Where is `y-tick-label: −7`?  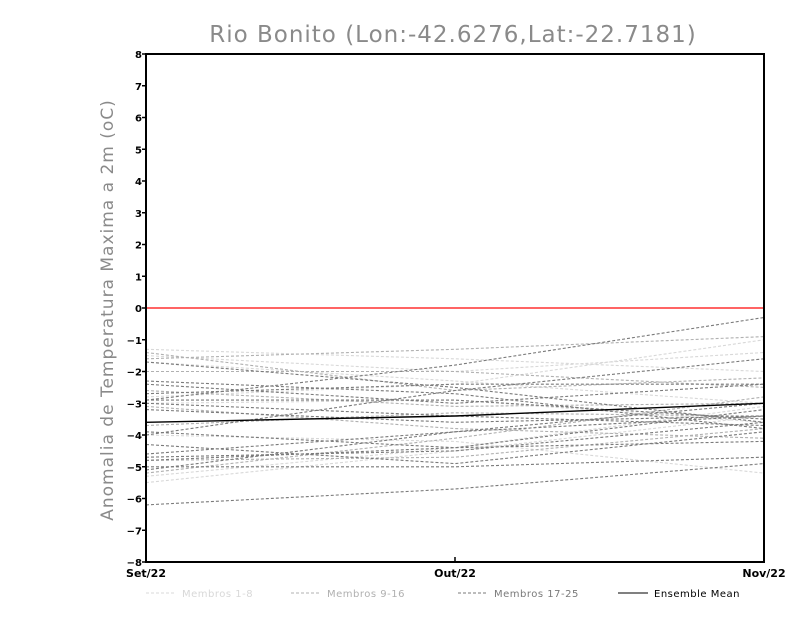 y-tick-label: −7 is located at coordinates (134, 531).